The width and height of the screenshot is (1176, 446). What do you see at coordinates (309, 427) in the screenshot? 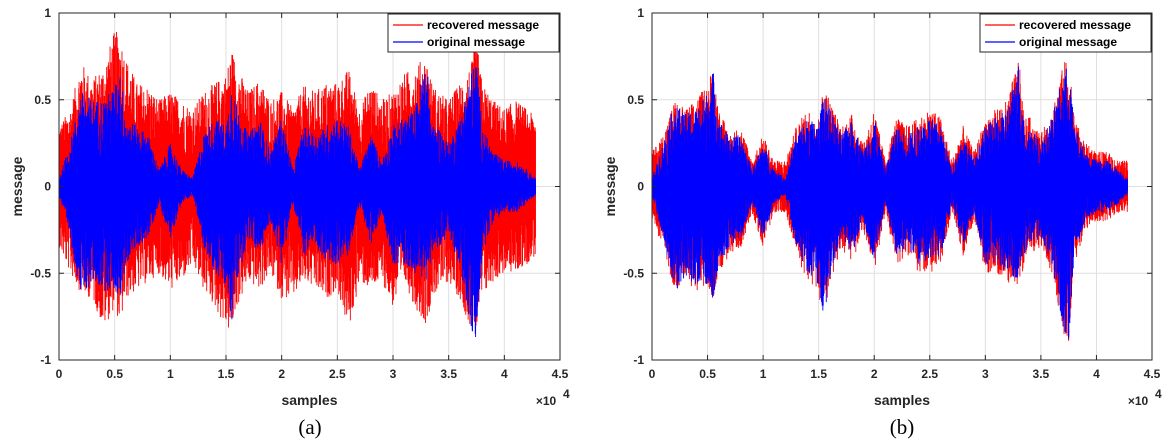
I see `panel-caption: (a)` at bounding box center [309, 427].